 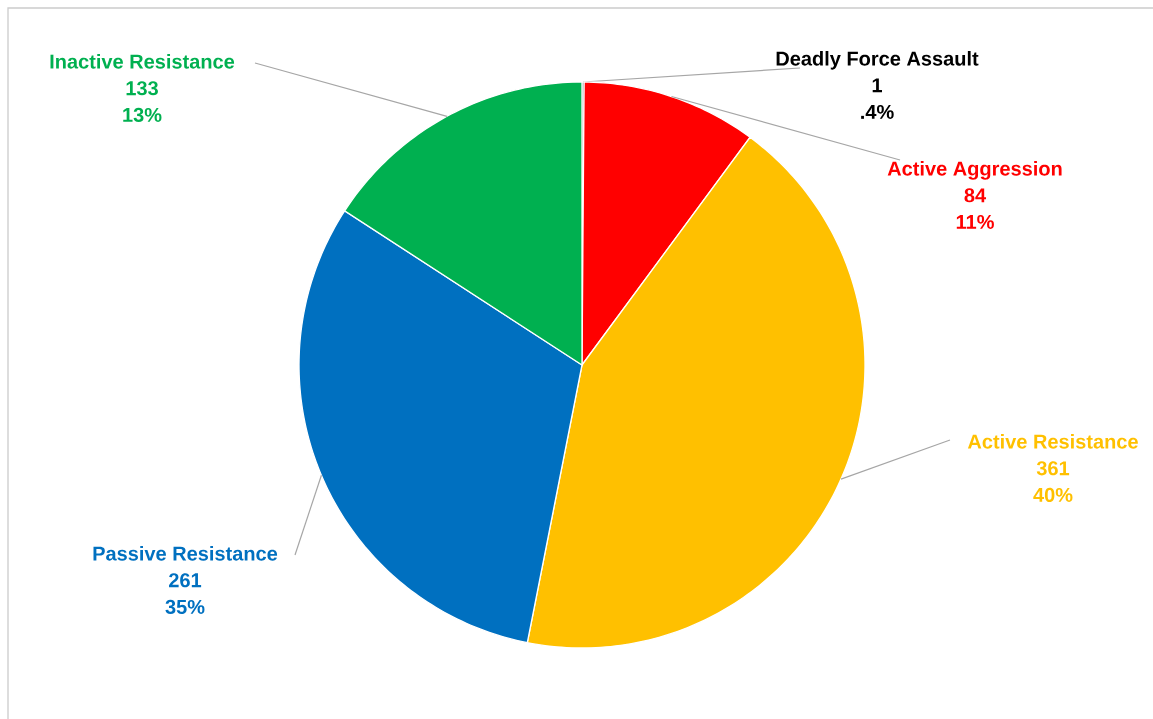 What do you see at coordinates (1053, 494) in the screenshot?
I see `text: 40%` at bounding box center [1053, 494].